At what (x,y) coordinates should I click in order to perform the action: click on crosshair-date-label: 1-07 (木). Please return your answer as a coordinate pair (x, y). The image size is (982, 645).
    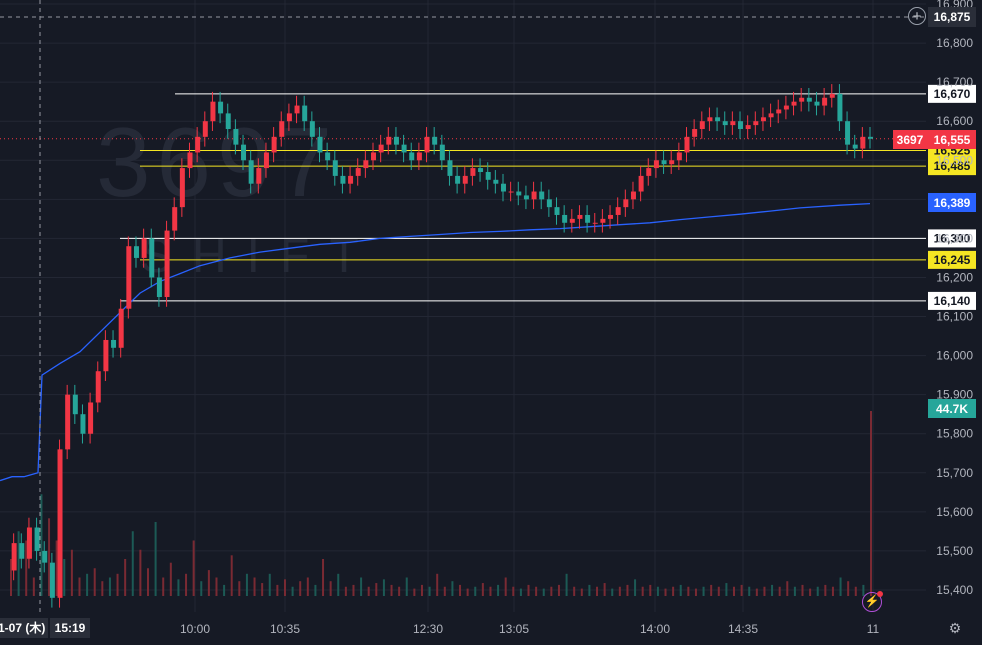
    Looking at the image, I should click on (22, 627).